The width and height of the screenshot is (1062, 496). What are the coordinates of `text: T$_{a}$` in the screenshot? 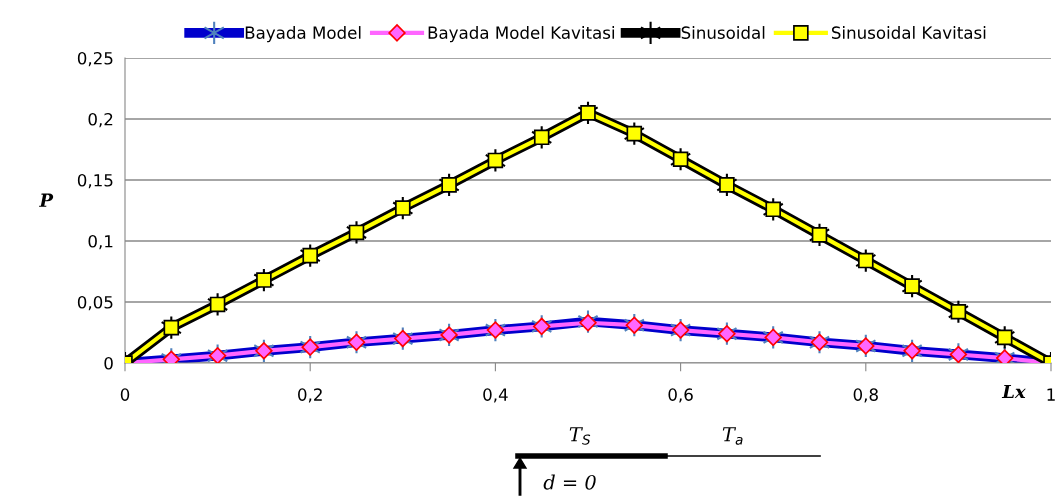 It's located at (732, 436).